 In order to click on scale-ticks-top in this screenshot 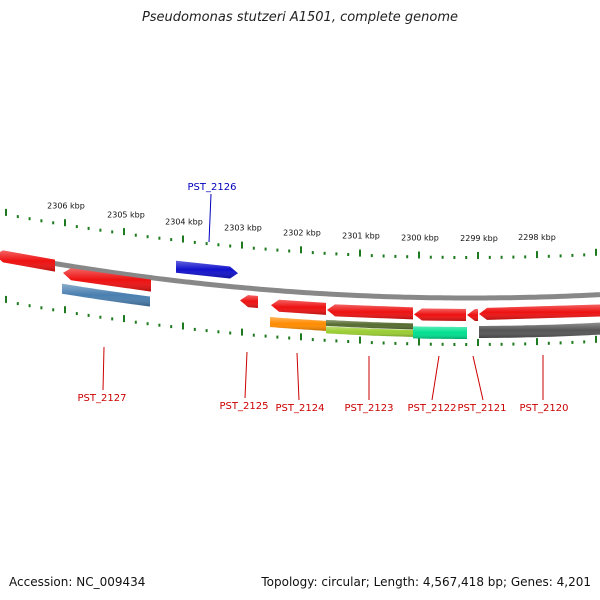, I will do `click(301, 233)`.